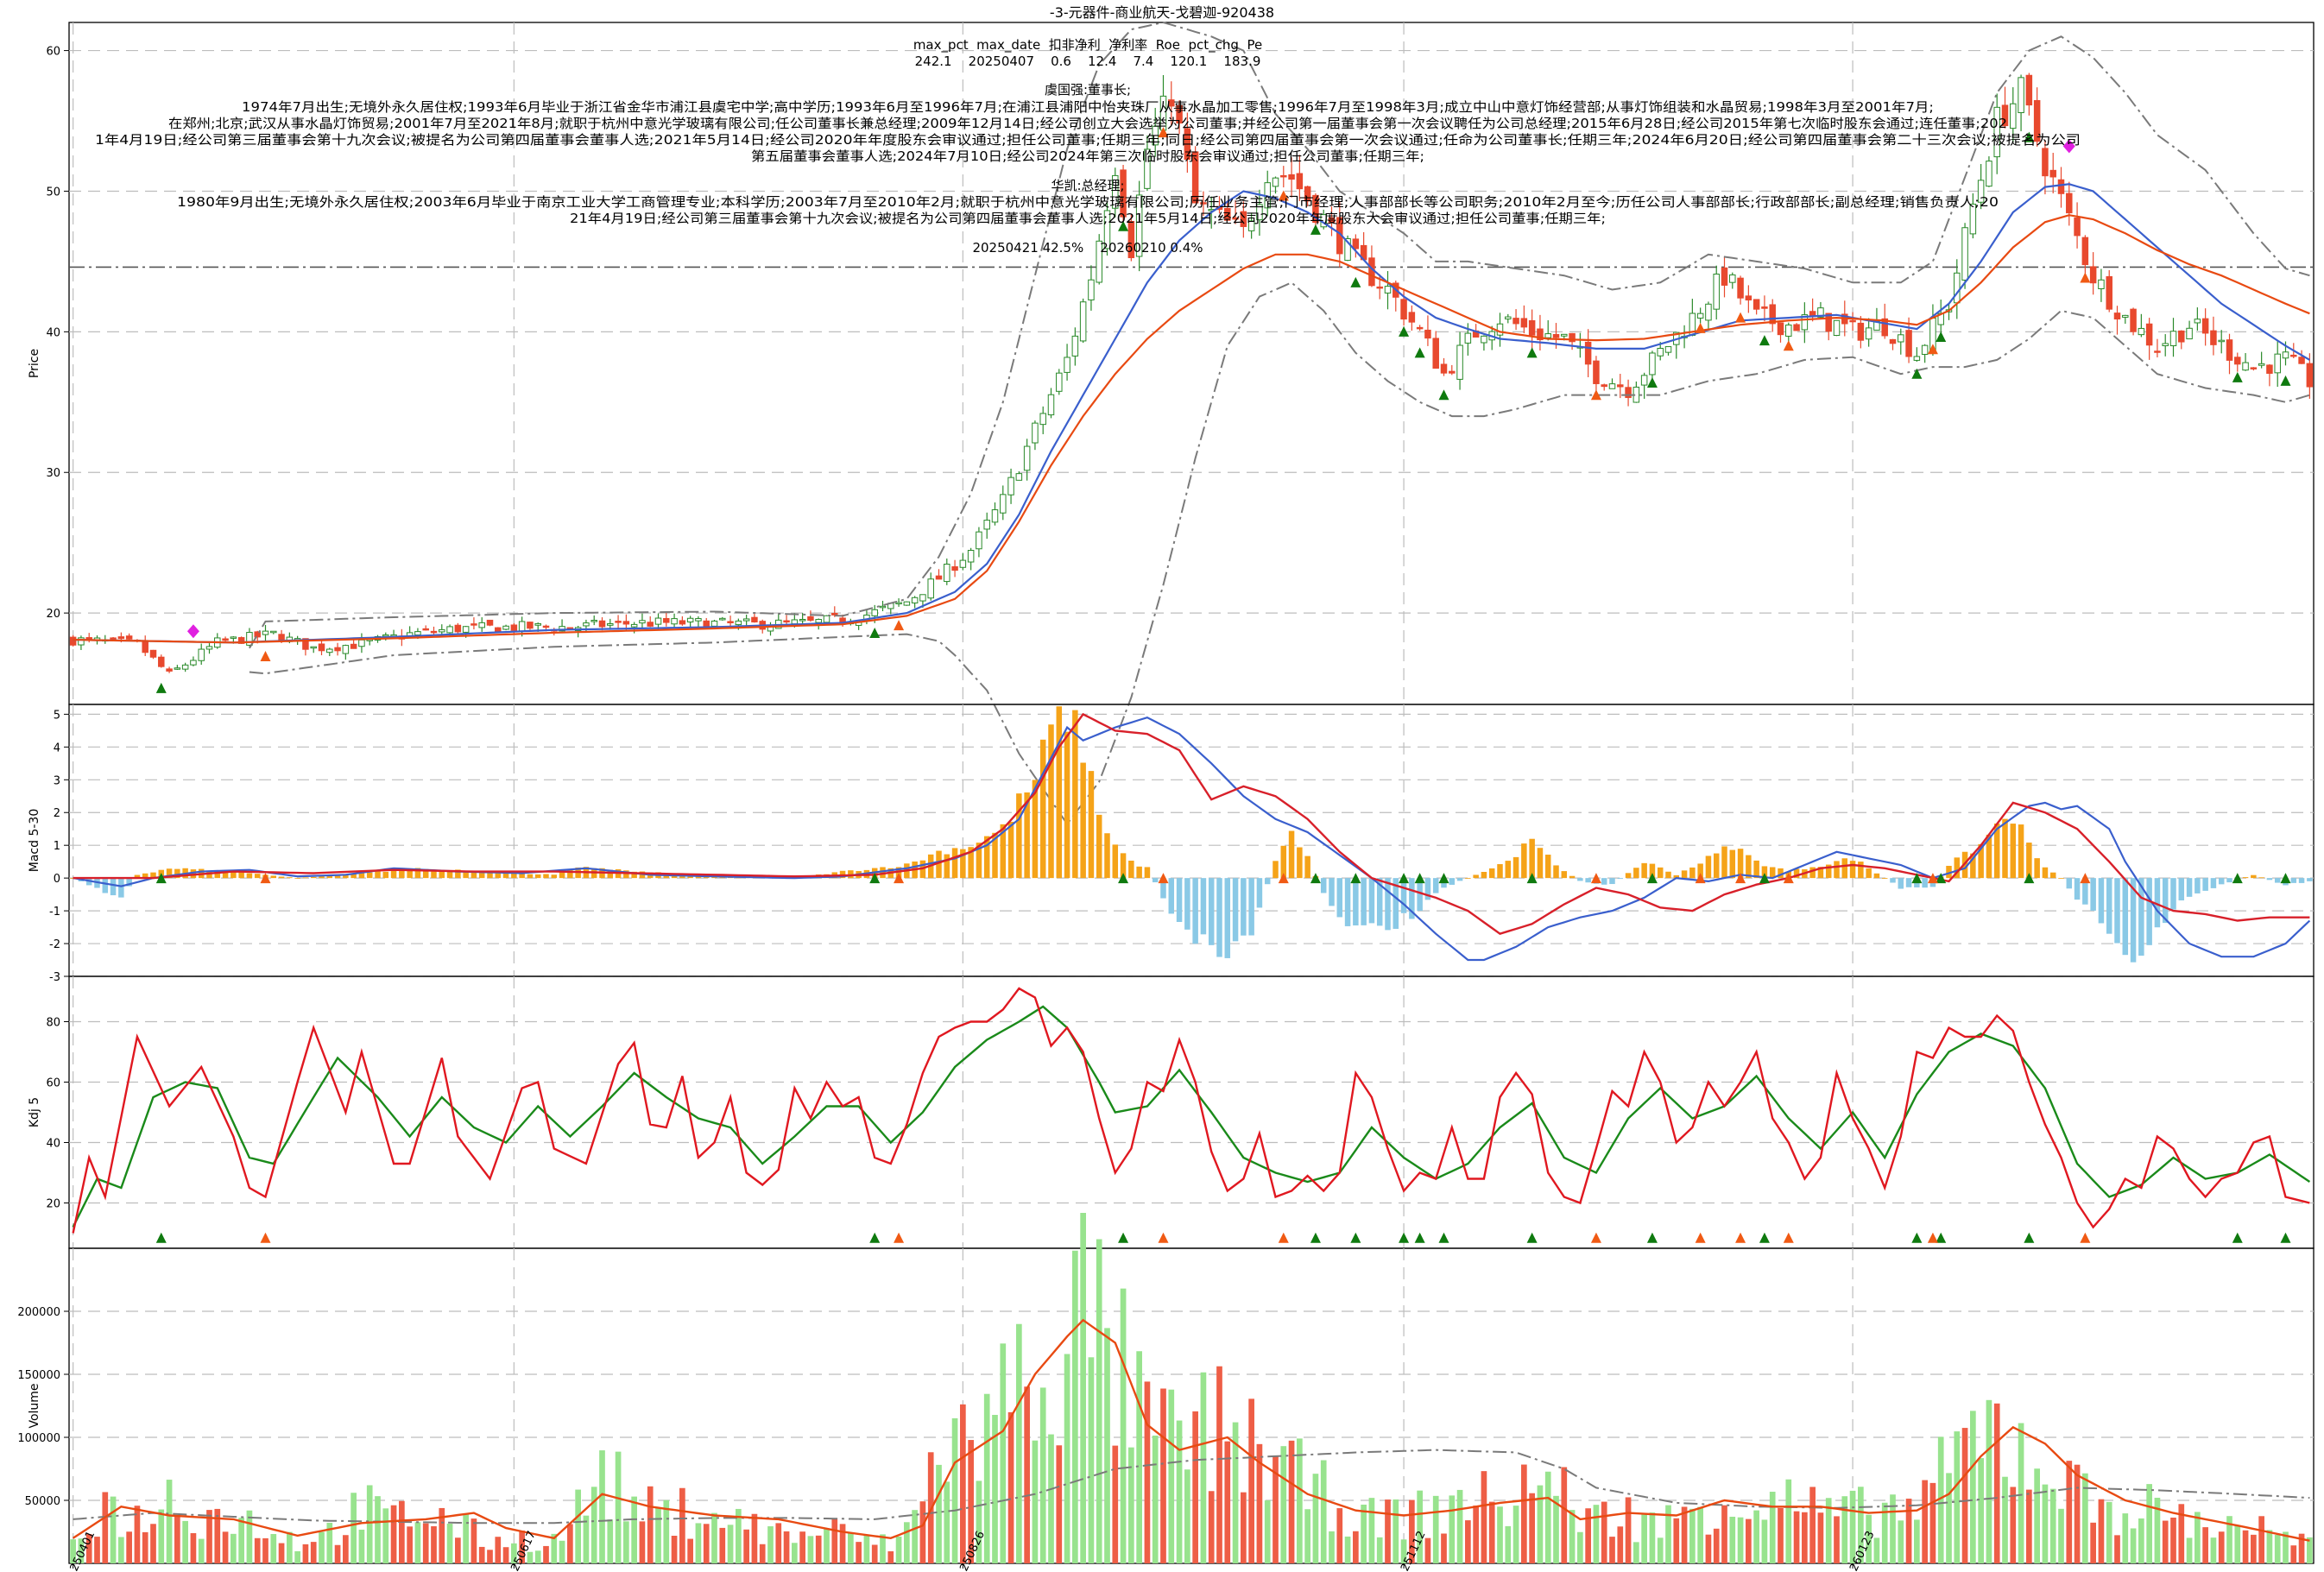 Image resolution: width=2324 pixels, height=1572 pixels. I want to click on info-person1-title: 虞国强:董事长;, so click(1088, 90).